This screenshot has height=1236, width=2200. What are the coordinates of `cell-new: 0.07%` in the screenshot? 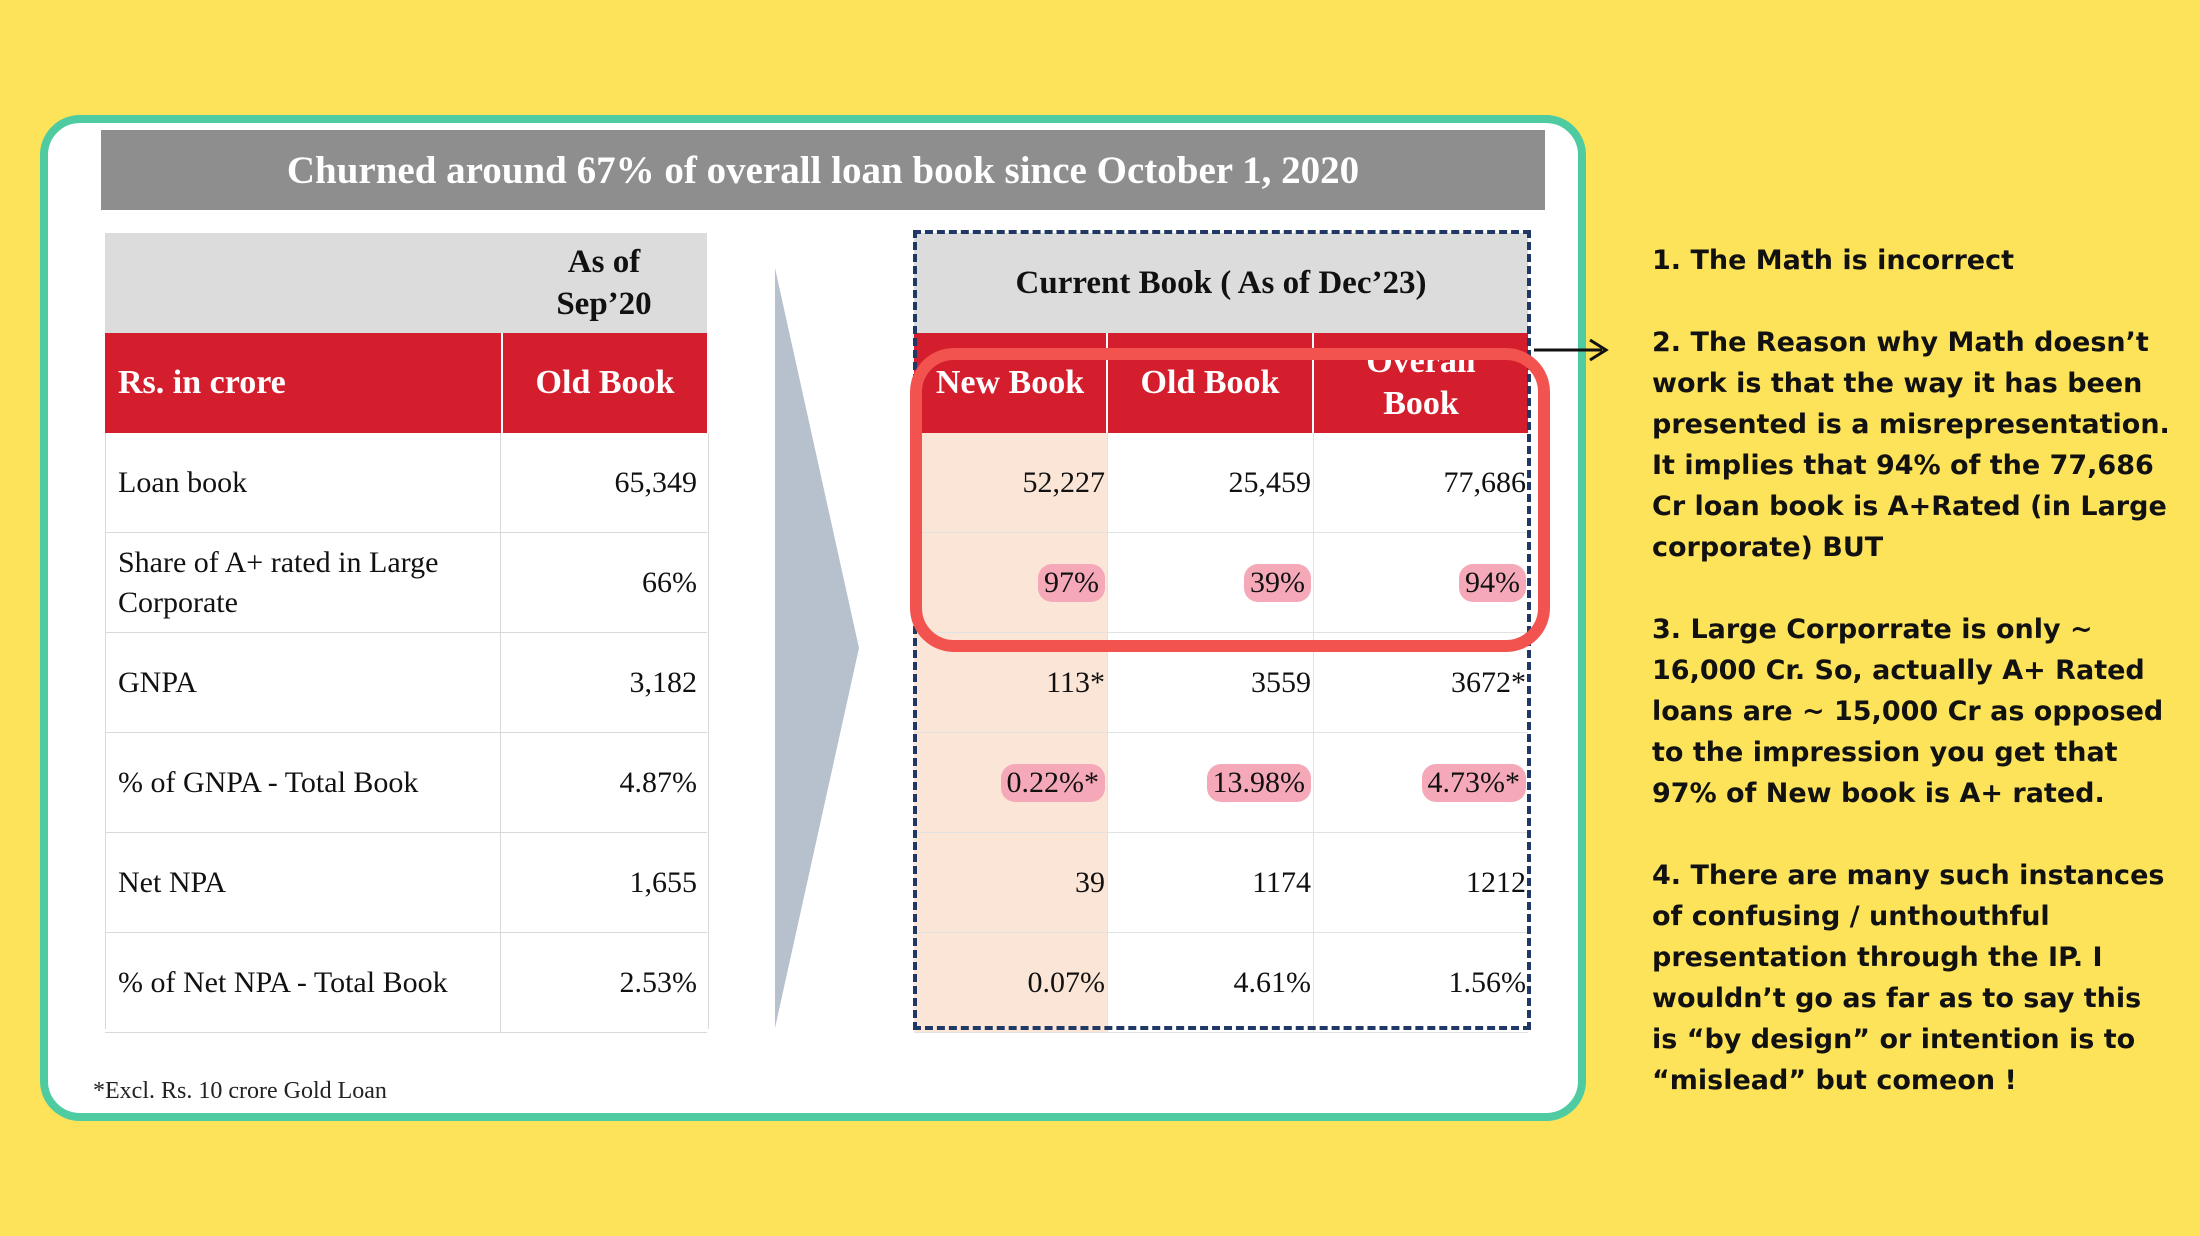 It's located at (1066, 982).